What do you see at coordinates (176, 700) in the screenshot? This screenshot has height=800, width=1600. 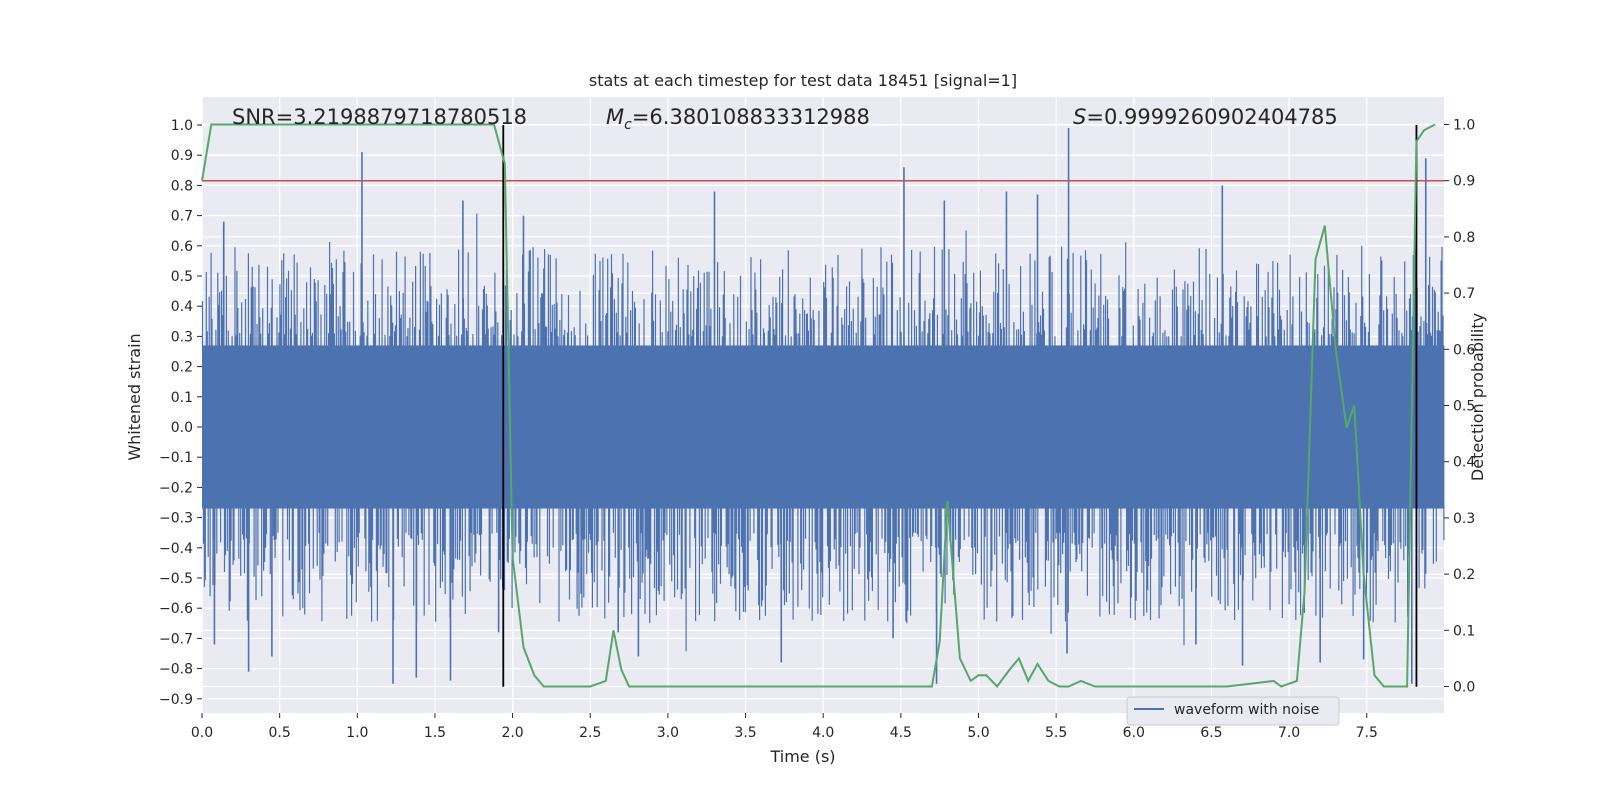 I see `y-tick-label: −0.9` at bounding box center [176, 700].